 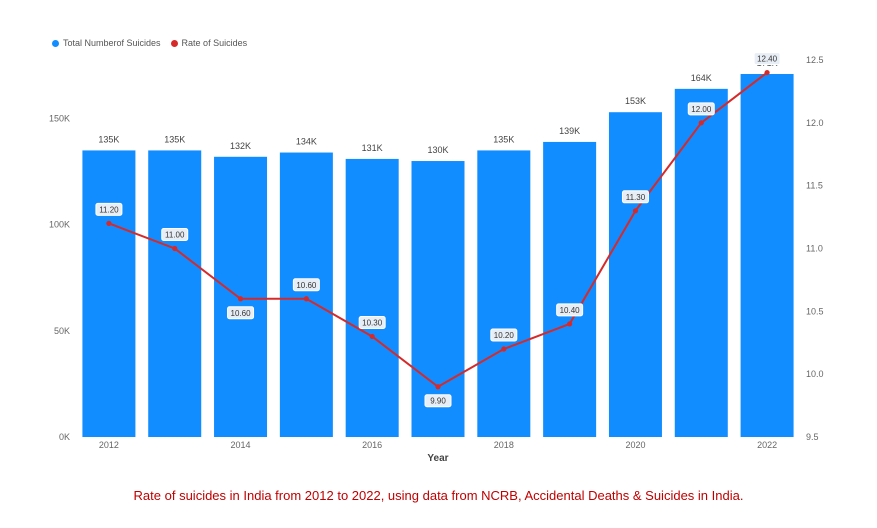 What do you see at coordinates (372, 445) in the screenshot?
I see `x-tick-label: 2016` at bounding box center [372, 445].